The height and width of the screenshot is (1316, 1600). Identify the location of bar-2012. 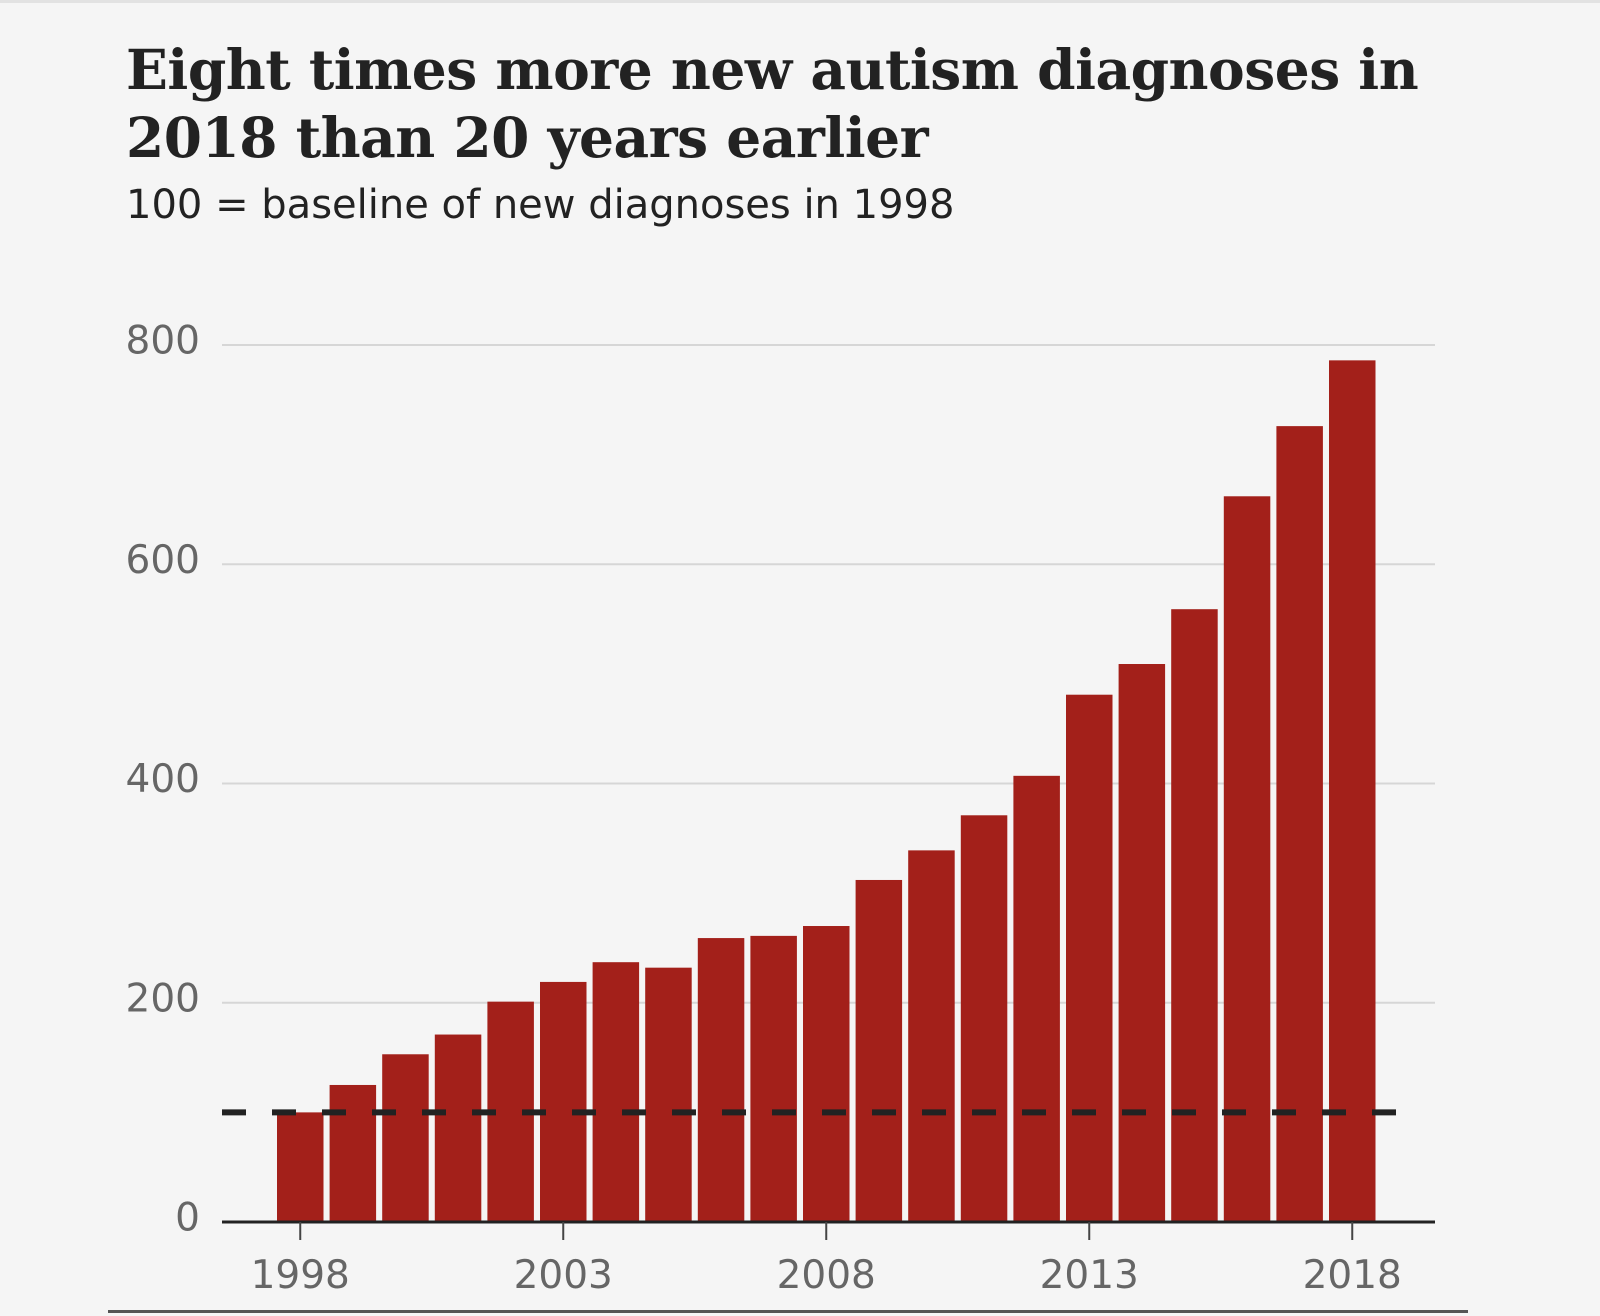
(1036, 998).